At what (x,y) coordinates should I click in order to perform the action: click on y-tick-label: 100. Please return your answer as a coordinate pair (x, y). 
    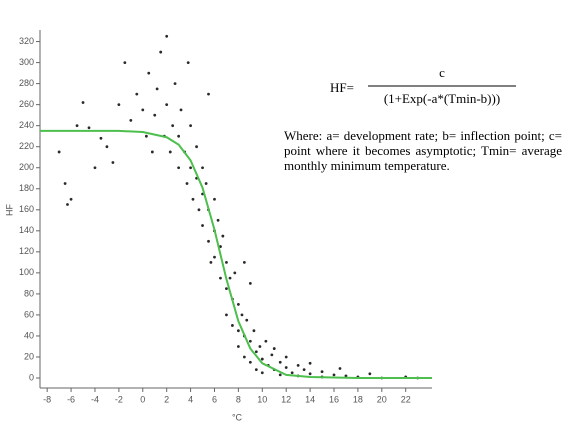
    Looking at the image, I should click on (26, 272).